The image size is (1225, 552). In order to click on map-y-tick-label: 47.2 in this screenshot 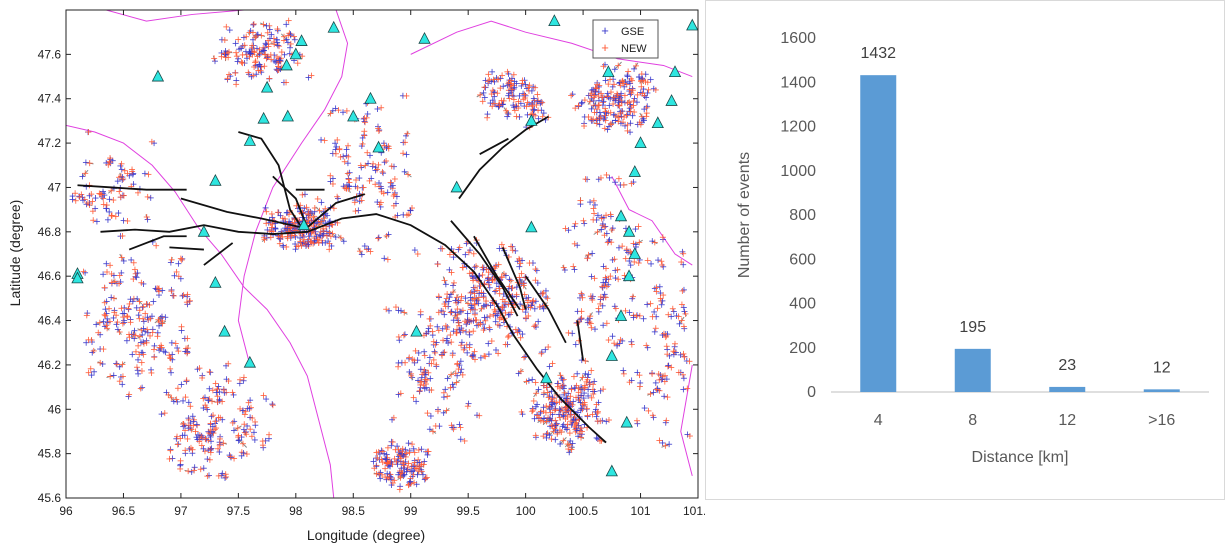, I will do `click(50, 143)`.